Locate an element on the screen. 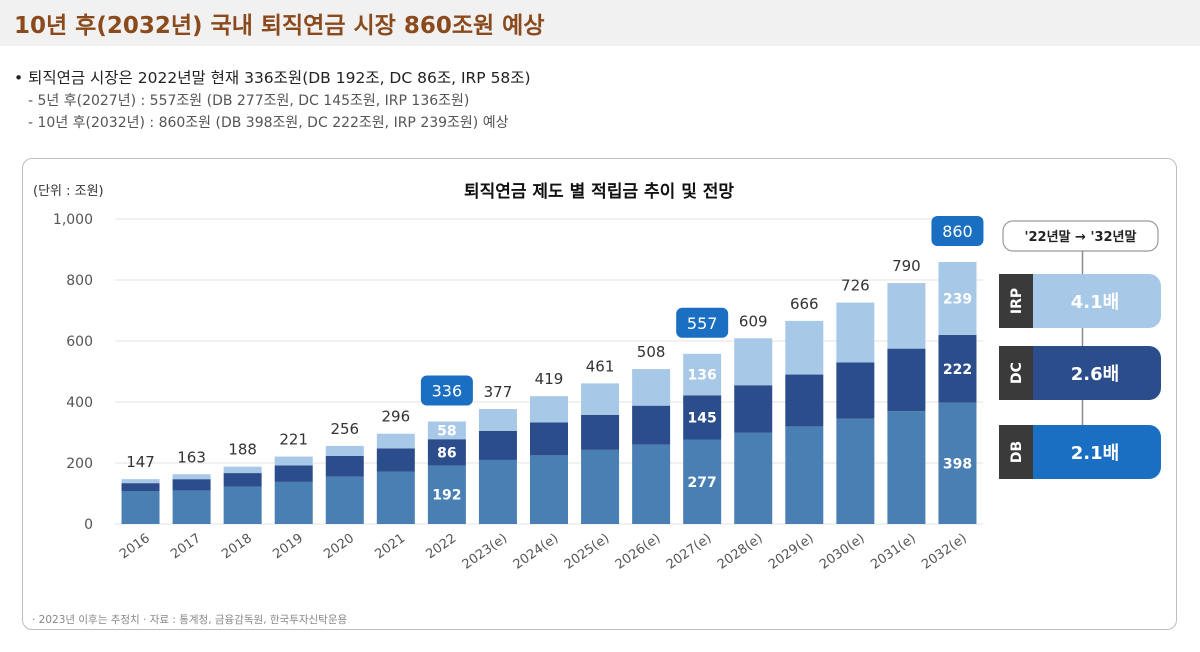  x-tick-label: 2019 is located at coordinates (288, 546).